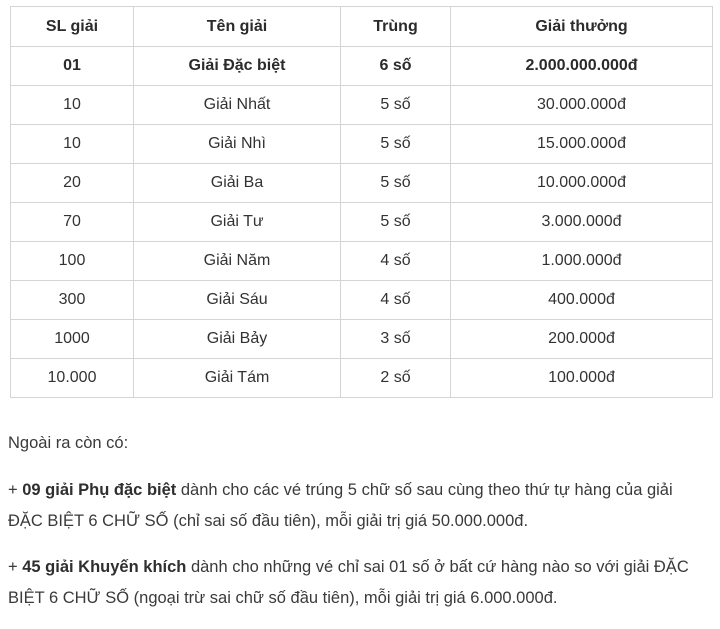 The width and height of the screenshot is (720, 629). What do you see at coordinates (237, 300) in the screenshot?
I see `cell-ten-giai: Giải Sáu` at bounding box center [237, 300].